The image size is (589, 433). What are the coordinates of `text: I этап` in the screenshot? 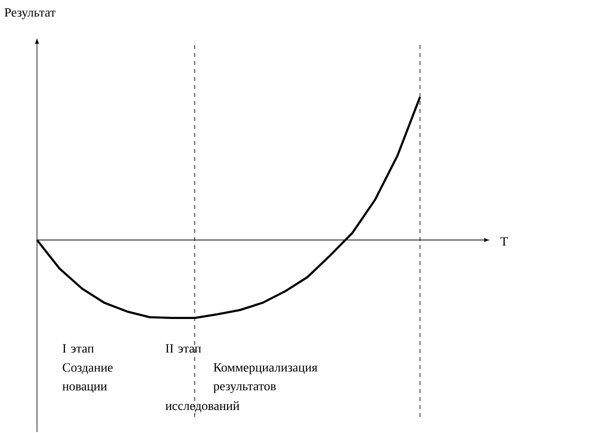 It's located at (78, 348).